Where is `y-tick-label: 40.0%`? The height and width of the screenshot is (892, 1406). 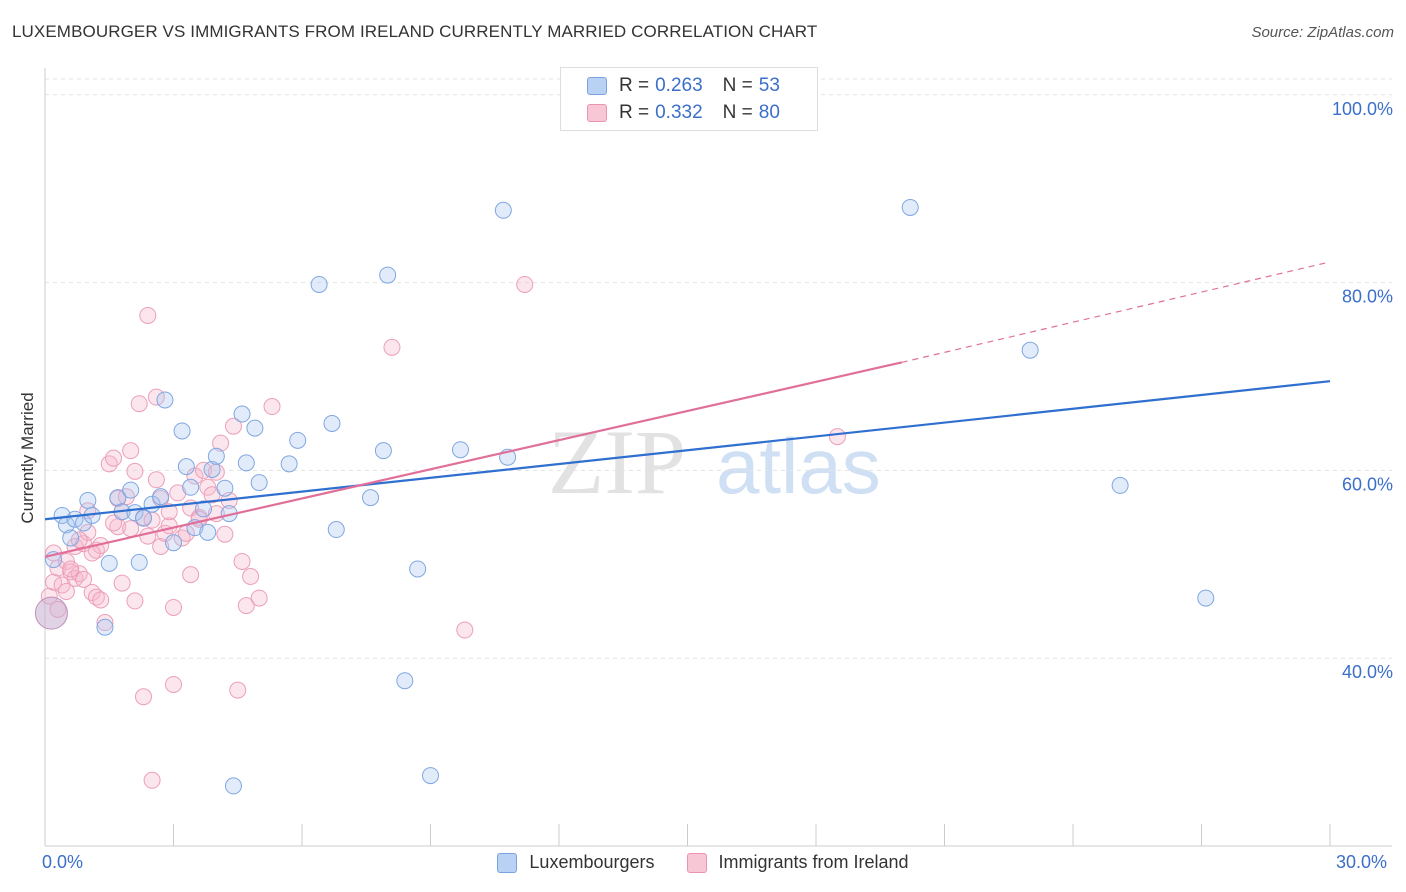
y-tick-label: 40.0% is located at coordinates (1367, 672).